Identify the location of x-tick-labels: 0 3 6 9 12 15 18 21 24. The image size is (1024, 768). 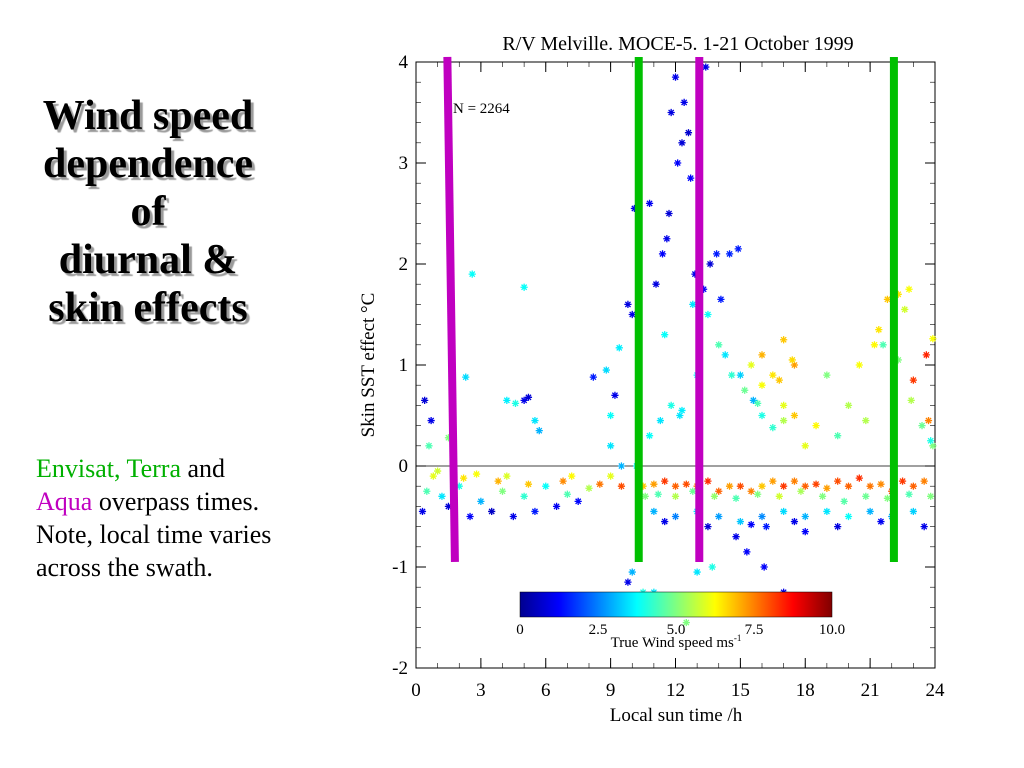
(678, 690).